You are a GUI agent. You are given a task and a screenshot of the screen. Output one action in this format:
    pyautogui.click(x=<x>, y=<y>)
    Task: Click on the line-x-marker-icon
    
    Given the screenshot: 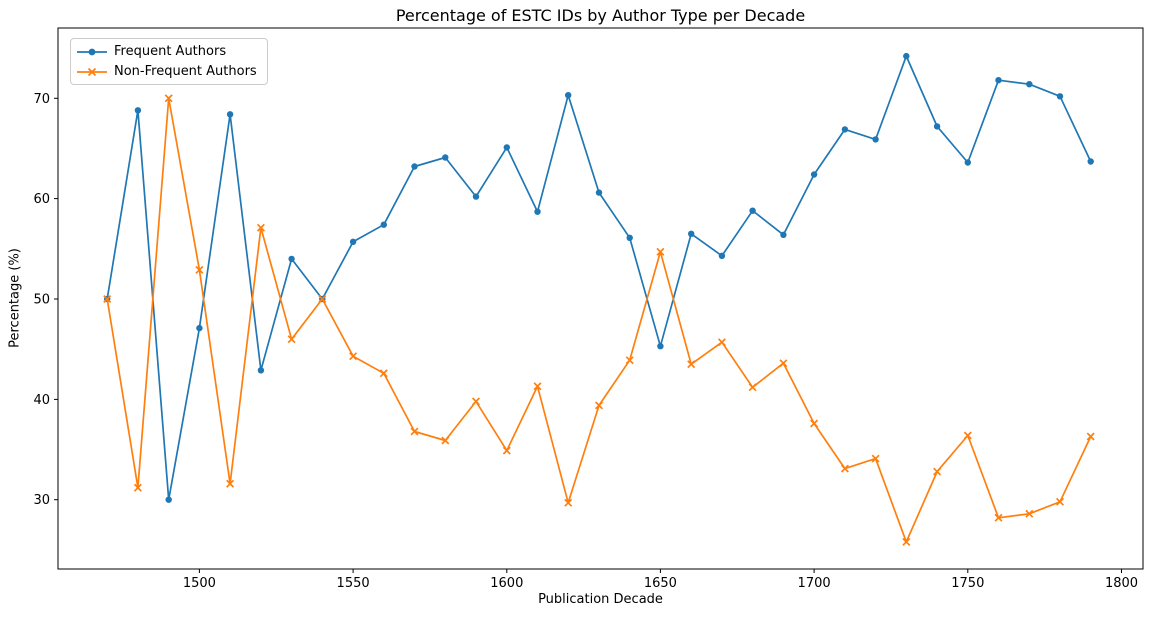 What is the action you would take?
    pyautogui.click(x=92, y=71)
    